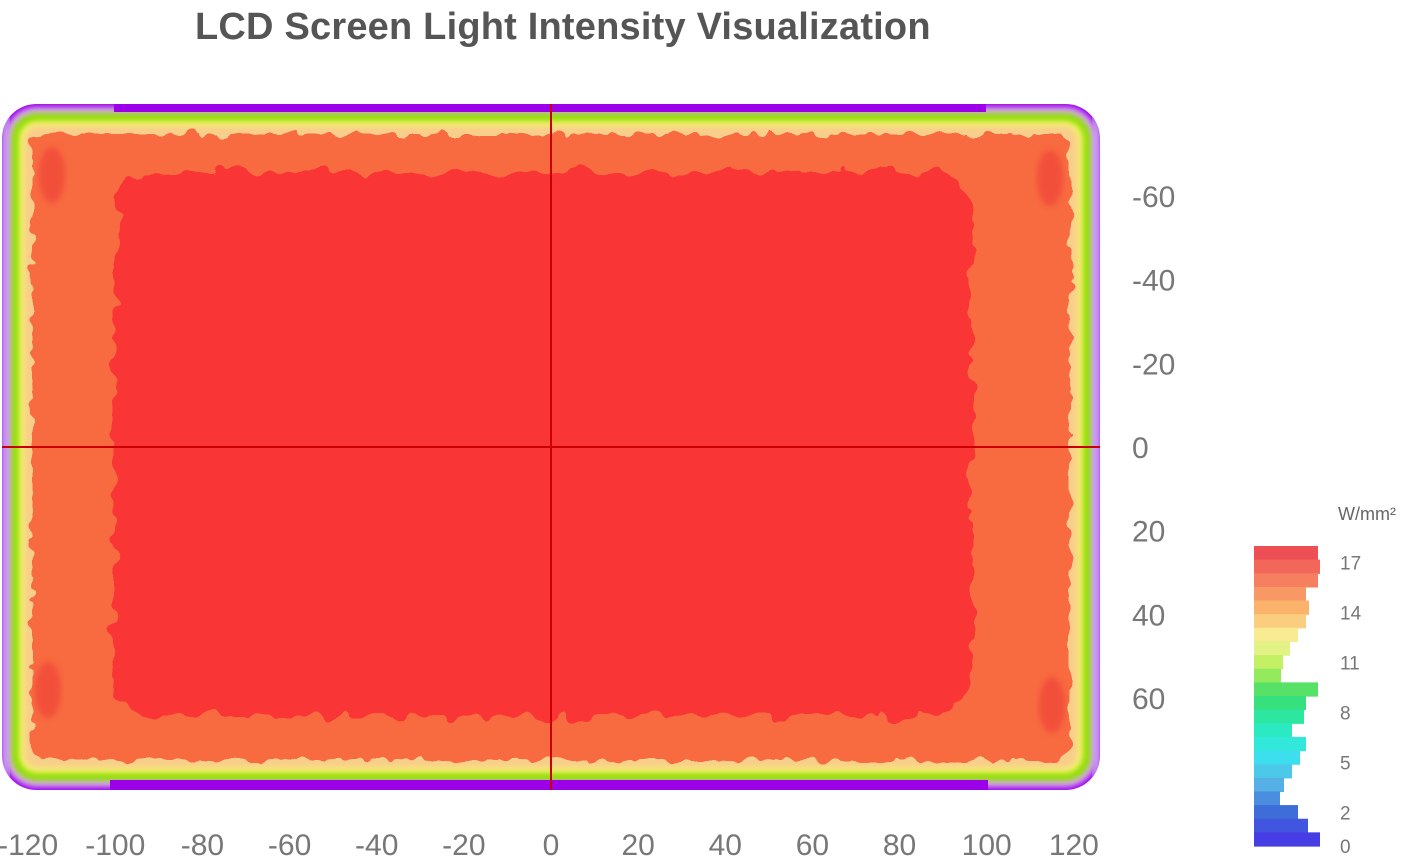 This screenshot has width=1406, height=866. I want to click on x-tick-label: 120, so click(1074, 845).